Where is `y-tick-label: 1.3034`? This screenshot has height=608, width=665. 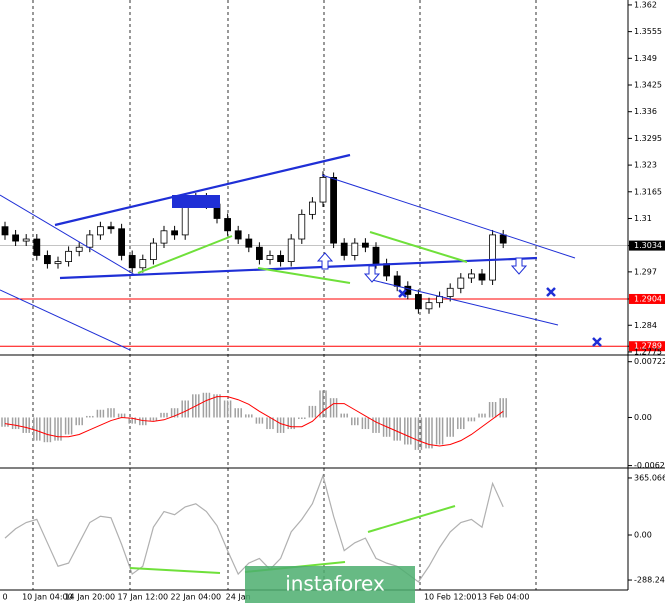
y-tick-label: 1.3034 is located at coordinates (648, 245).